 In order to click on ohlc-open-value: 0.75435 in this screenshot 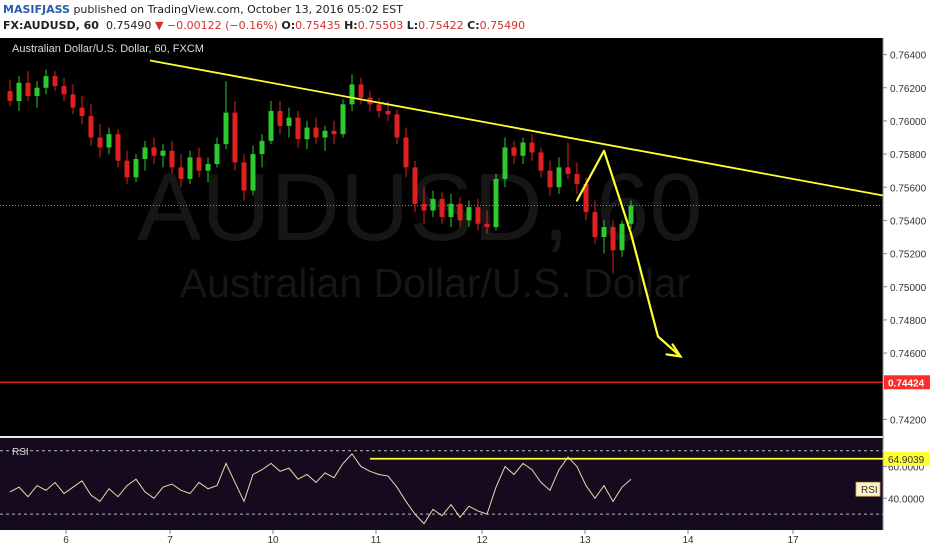, I will do `click(318, 25)`.